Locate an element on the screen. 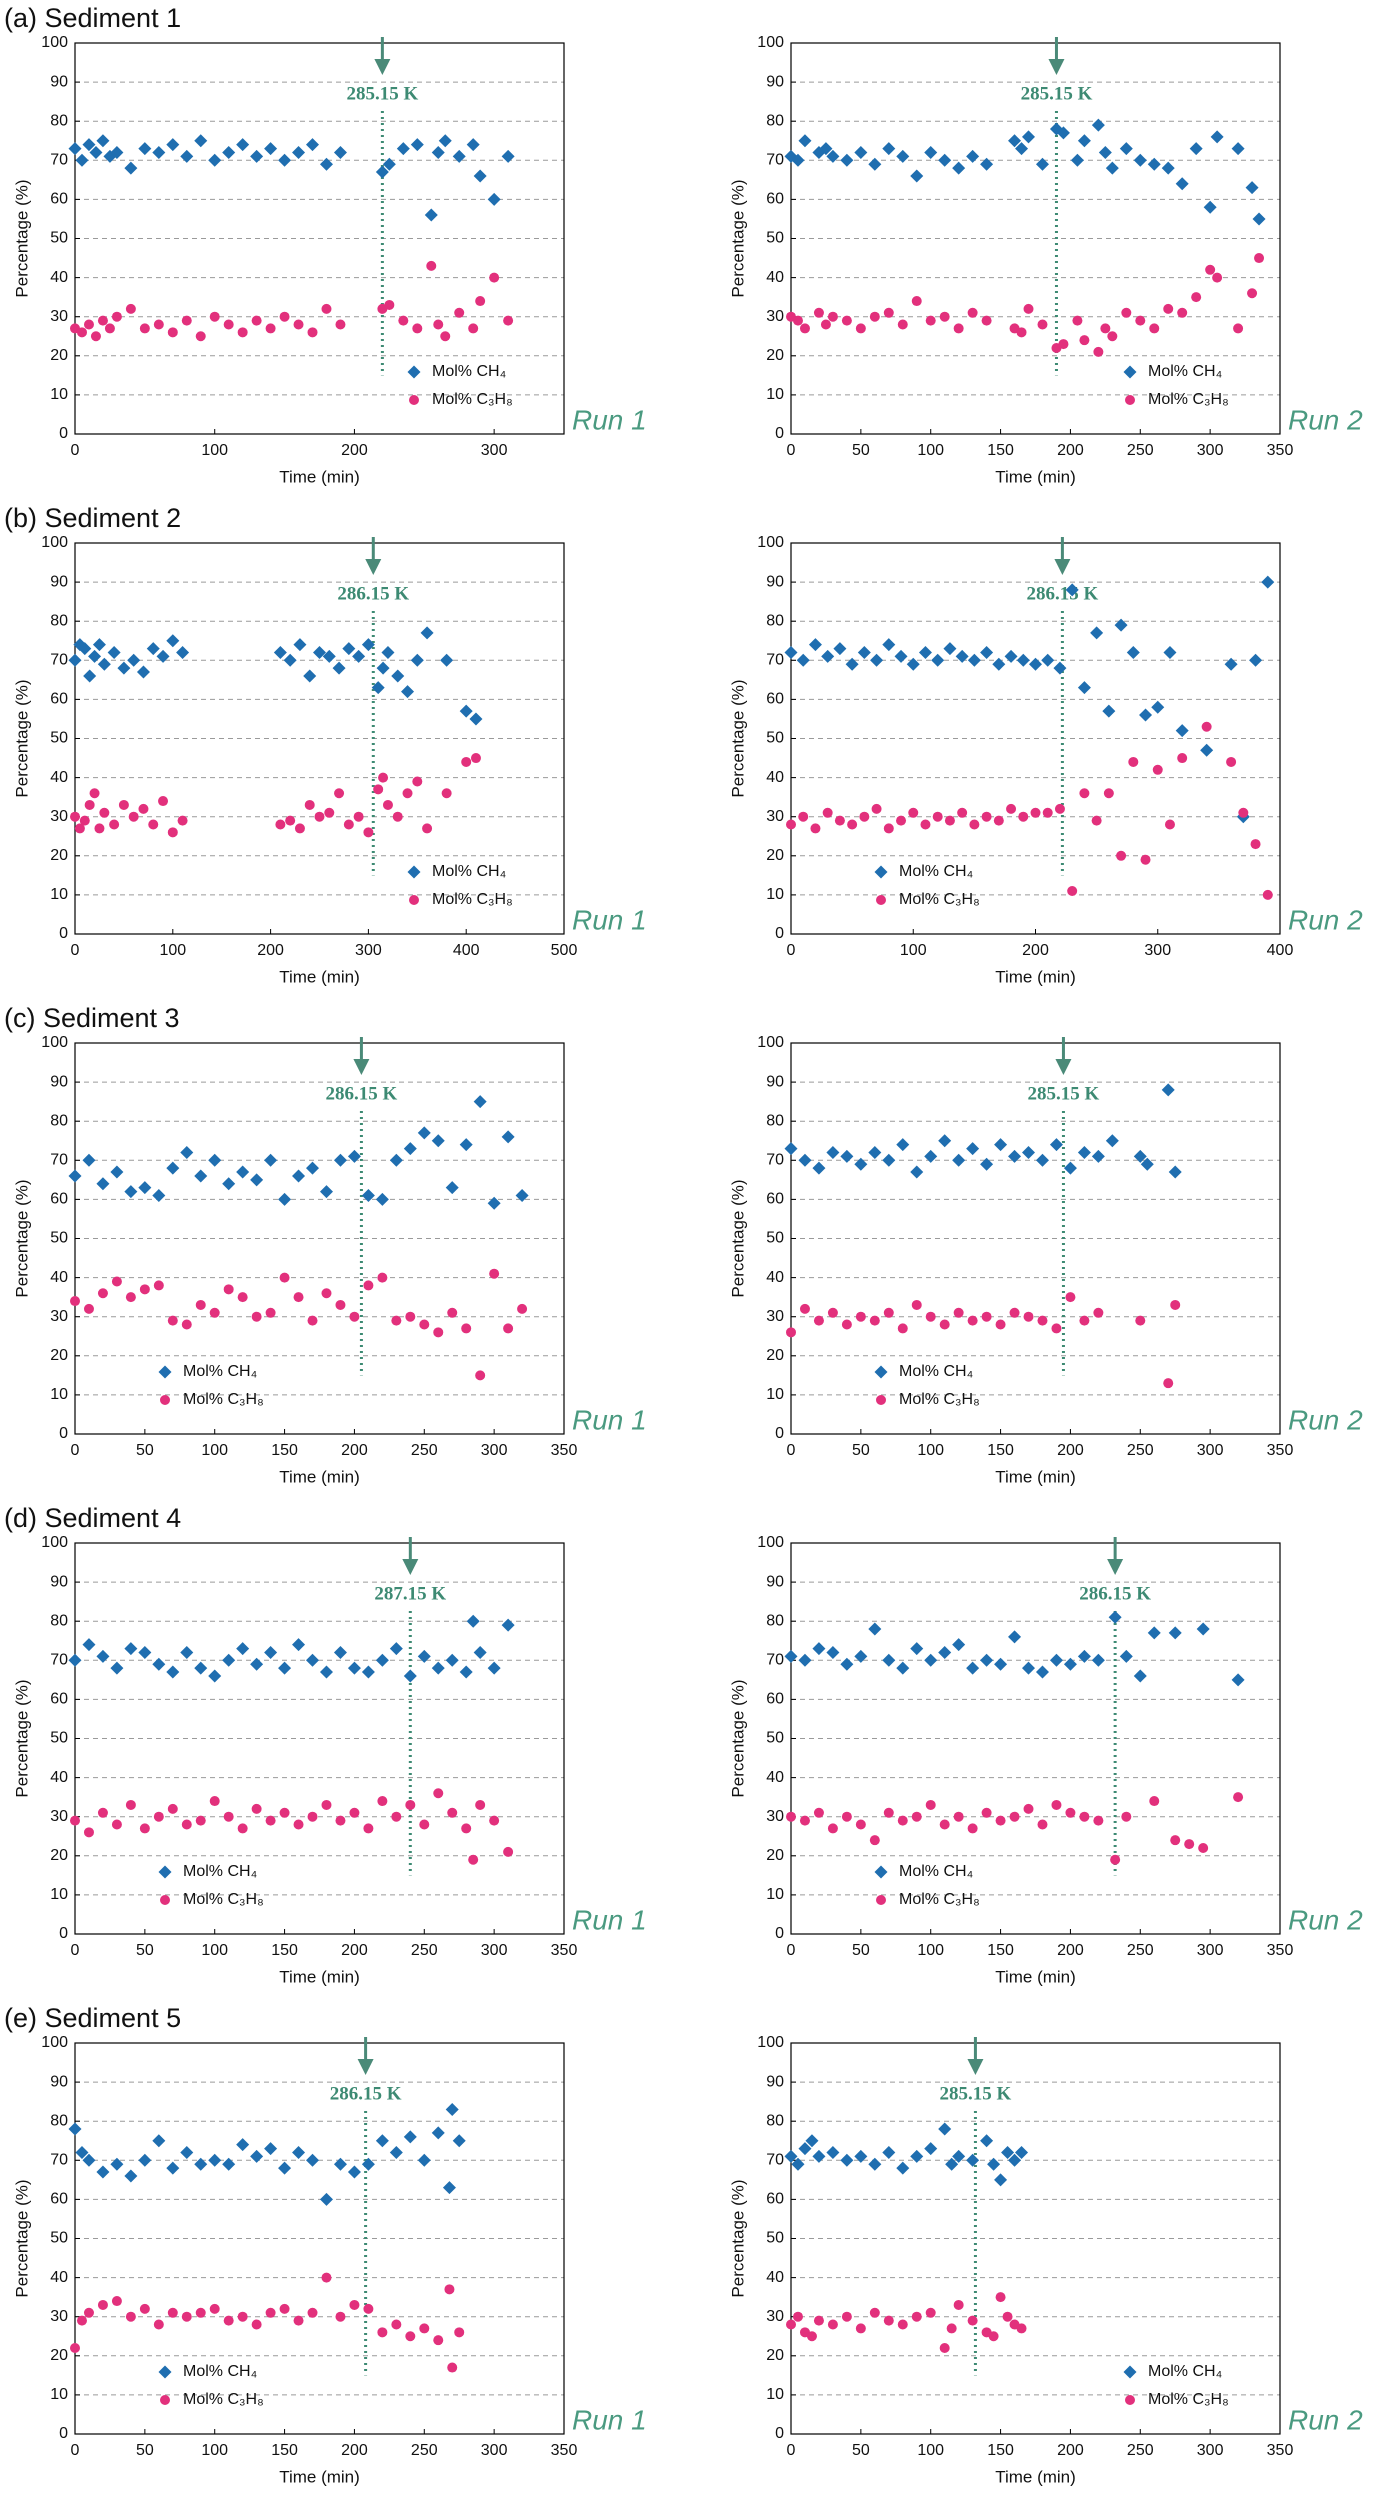 Image resolution: width=1384 pixels, height=2505 pixels. temperature-label: 287.15 K is located at coordinates (410, 1593).